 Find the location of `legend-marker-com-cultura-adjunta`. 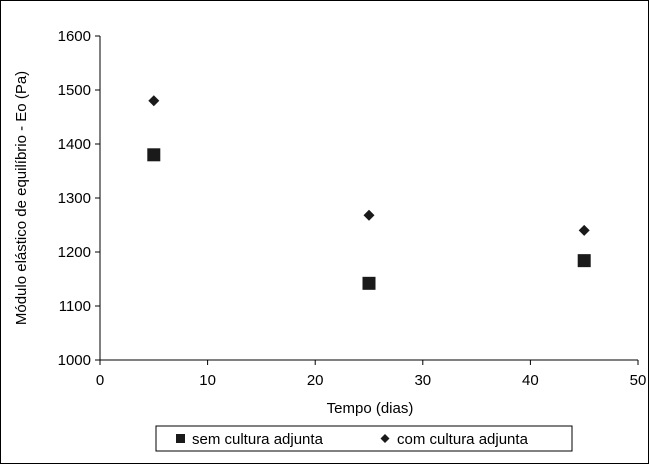

legend-marker-com-cultura-adjunta is located at coordinates (385, 438).